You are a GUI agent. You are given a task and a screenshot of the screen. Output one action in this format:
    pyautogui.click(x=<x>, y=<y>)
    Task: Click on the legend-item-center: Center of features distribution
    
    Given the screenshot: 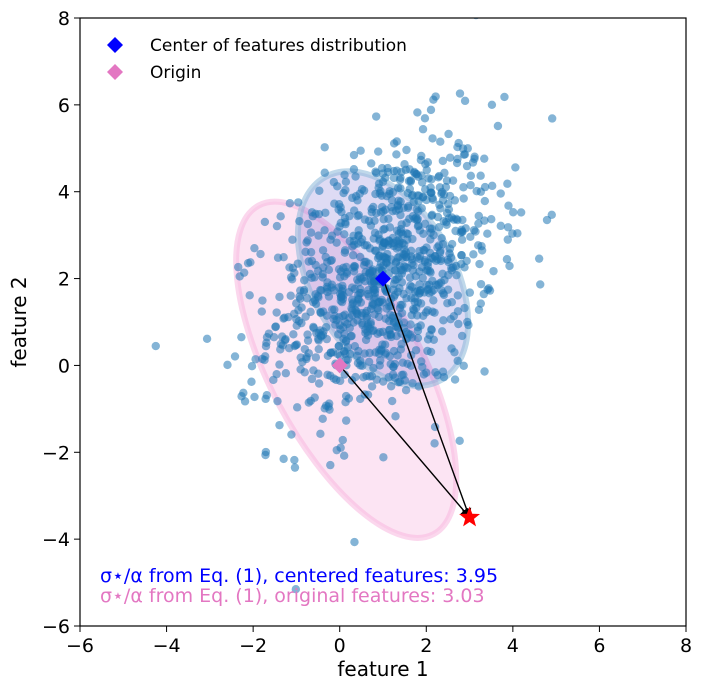 What is the action you would take?
    pyautogui.click(x=257, y=46)
    